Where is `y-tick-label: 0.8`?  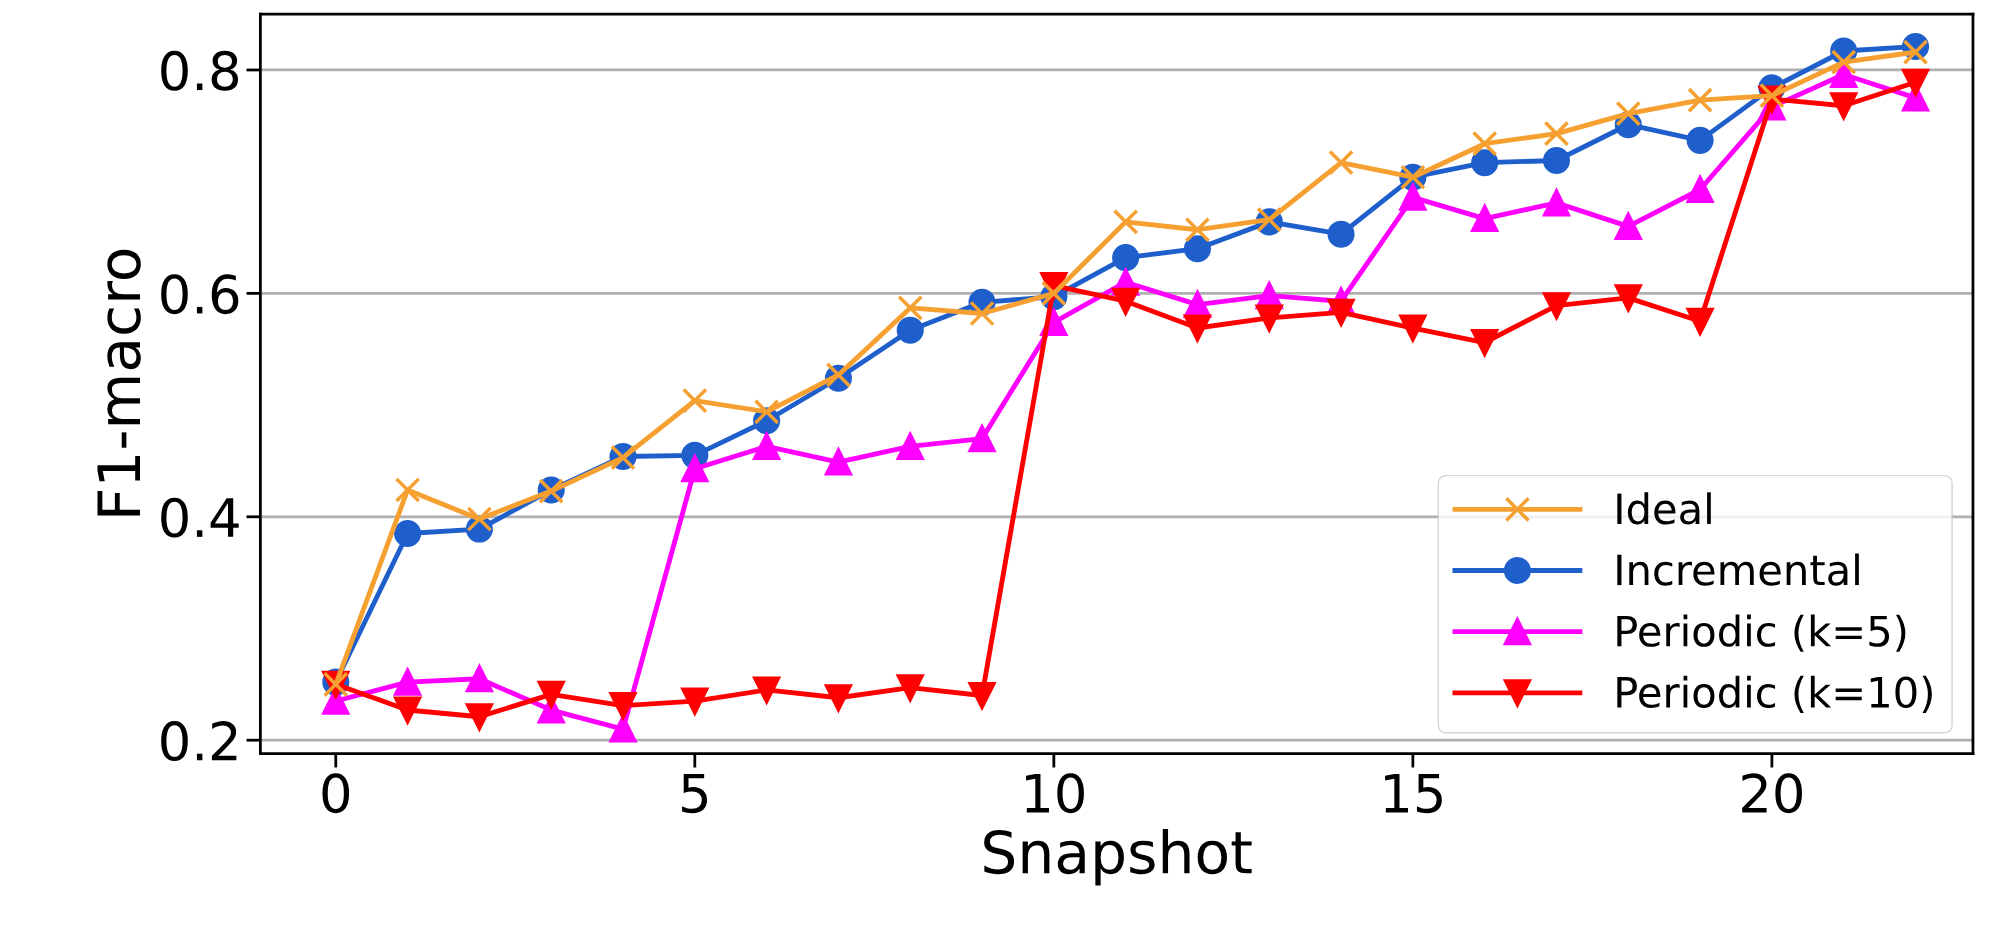
y-tick-label: 0.8 is located at coordinates (200, 70).